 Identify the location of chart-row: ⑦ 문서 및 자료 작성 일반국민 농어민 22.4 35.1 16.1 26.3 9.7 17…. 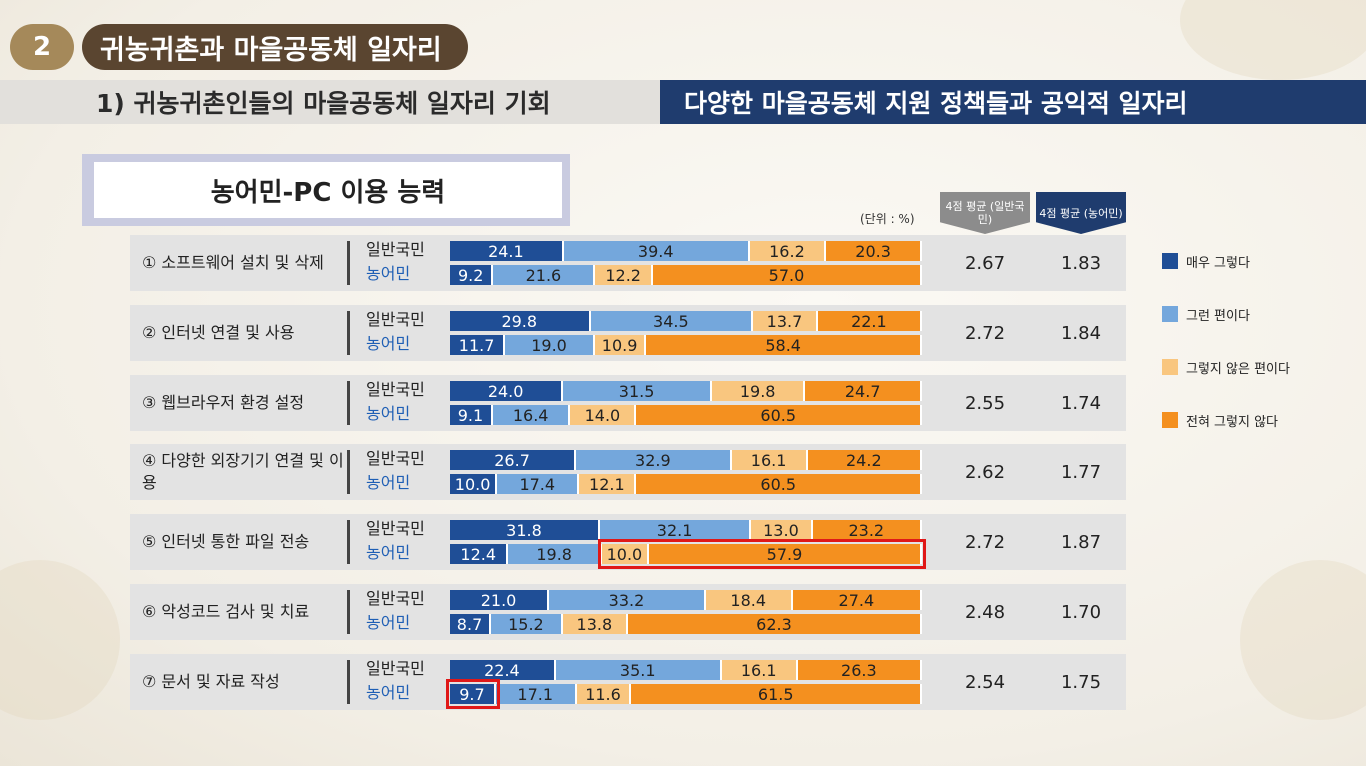
(628, 682).